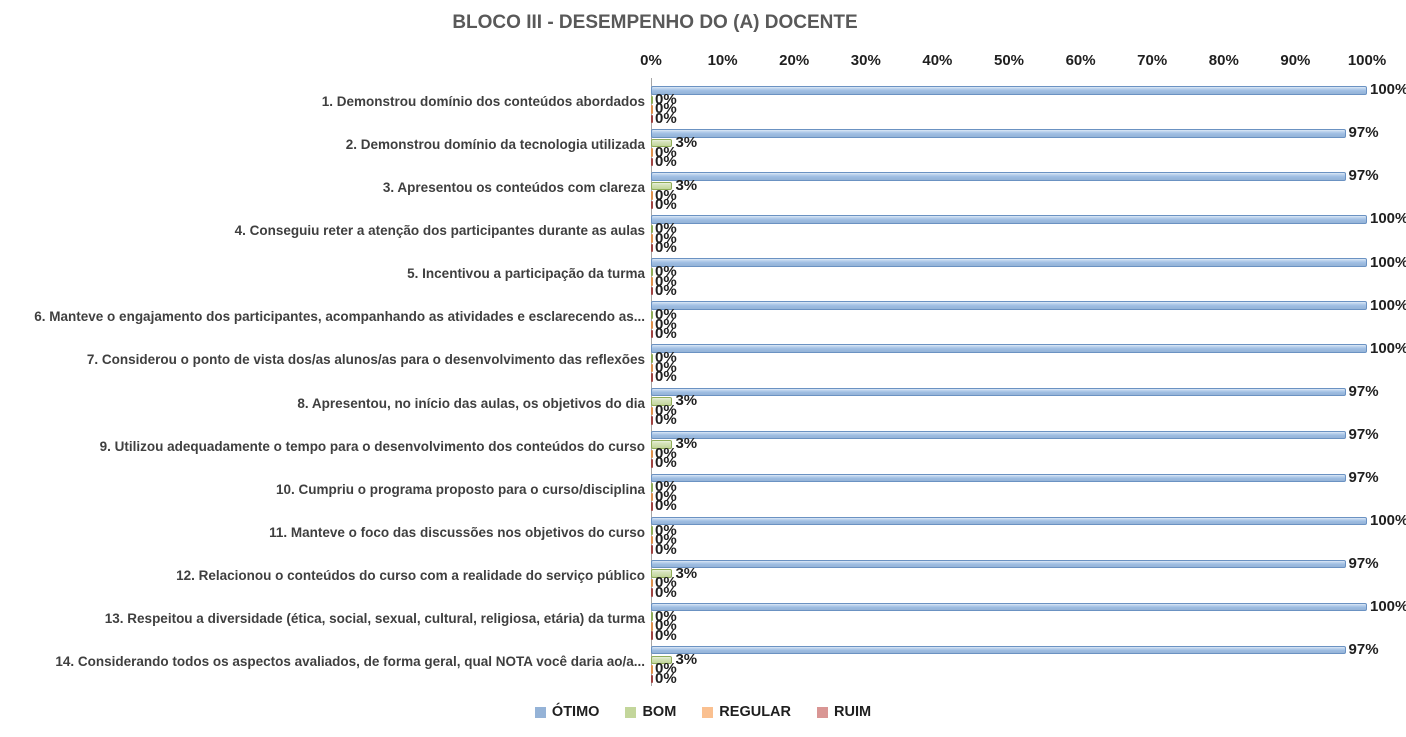 The image size is (1406, 737). Describe the element at coordinates (575, 712) in the screenshot. I see `legend-label: ÓTIMO` at that location.